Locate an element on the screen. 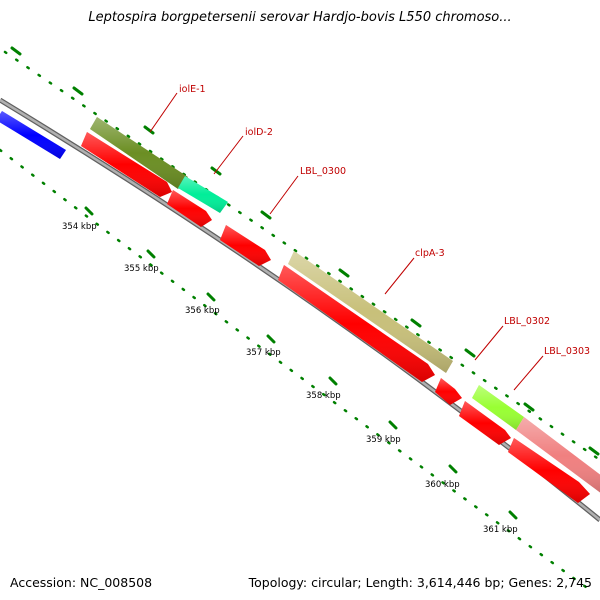  accession-label: Accession: NC_008508 is located at coordinates (81, 582).